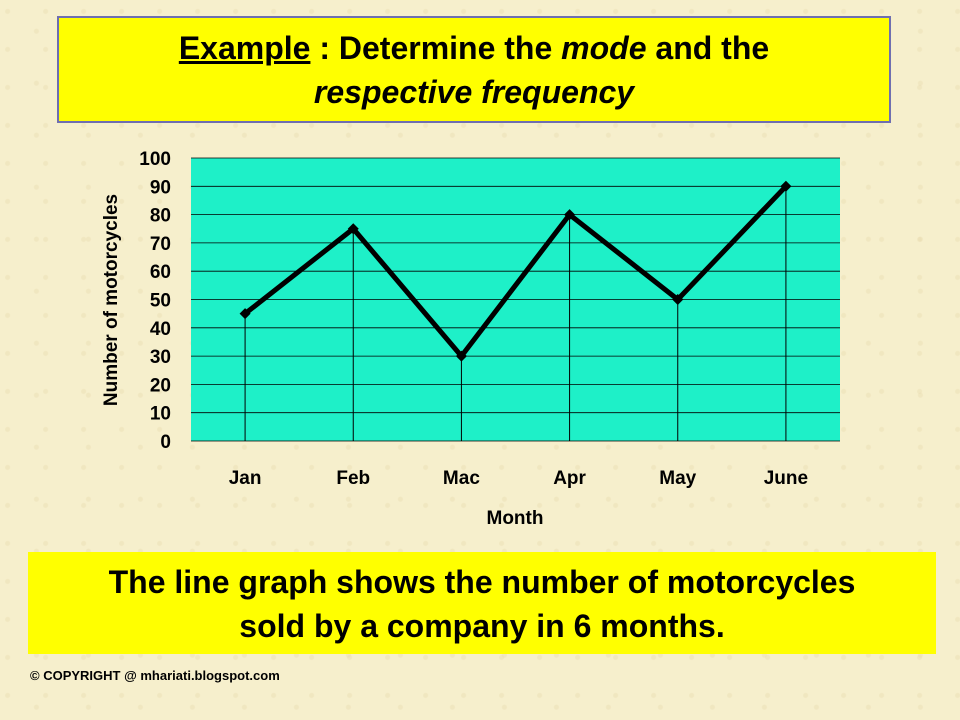  What do you see at coordinates (111, 300) in the screenshot?
I see `y-axis-title: Number of motorcycles` at bounding box center [111, 300].